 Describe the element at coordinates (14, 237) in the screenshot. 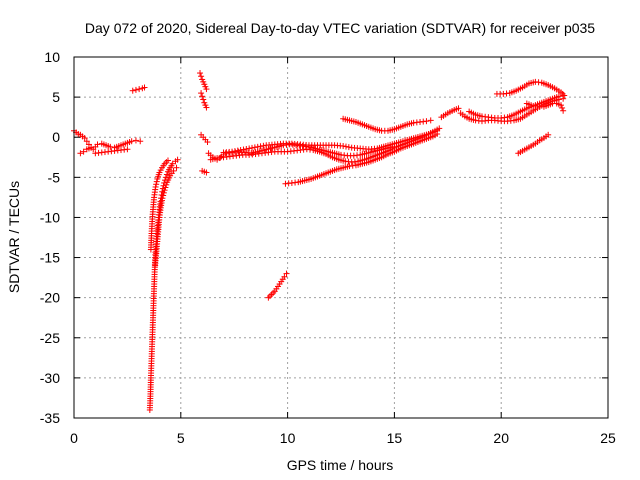

I see `y-axis-title: SDTVAR / TECUs` at that location.